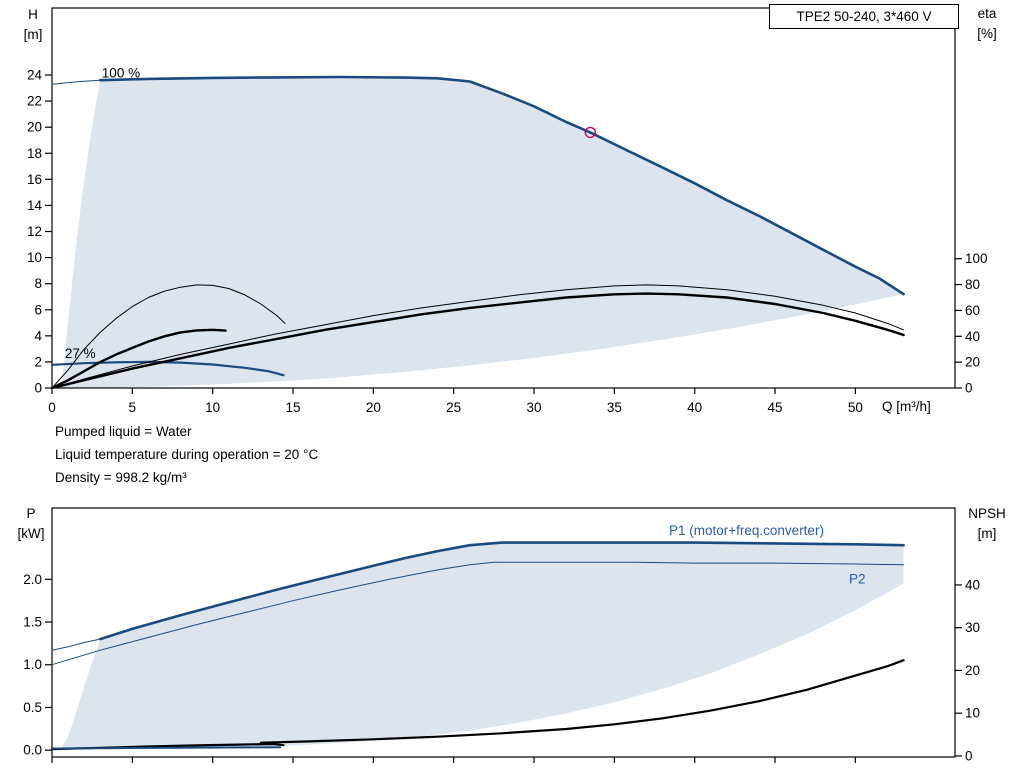 This screenshot has height=781, width=1024. Describe the element at coordinates (31, 534) in the screenshot. I see `p-axis-unit: [kW]` at that location.